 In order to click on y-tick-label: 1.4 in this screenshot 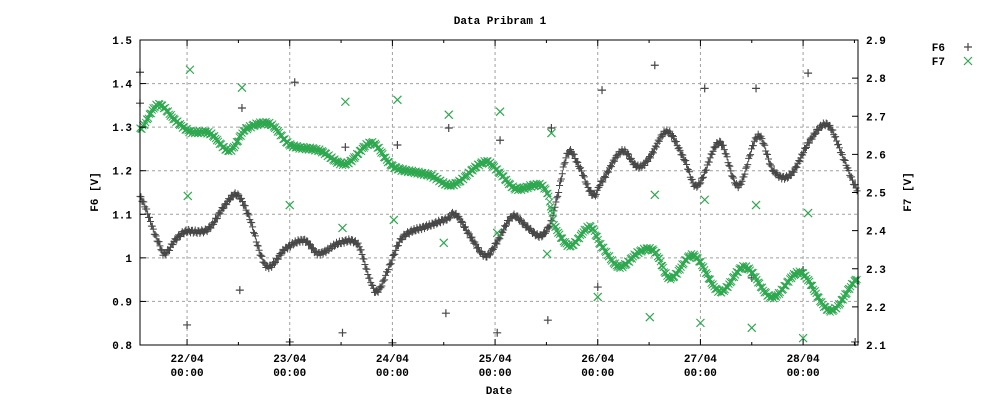, I will do `click(122, 86)`.